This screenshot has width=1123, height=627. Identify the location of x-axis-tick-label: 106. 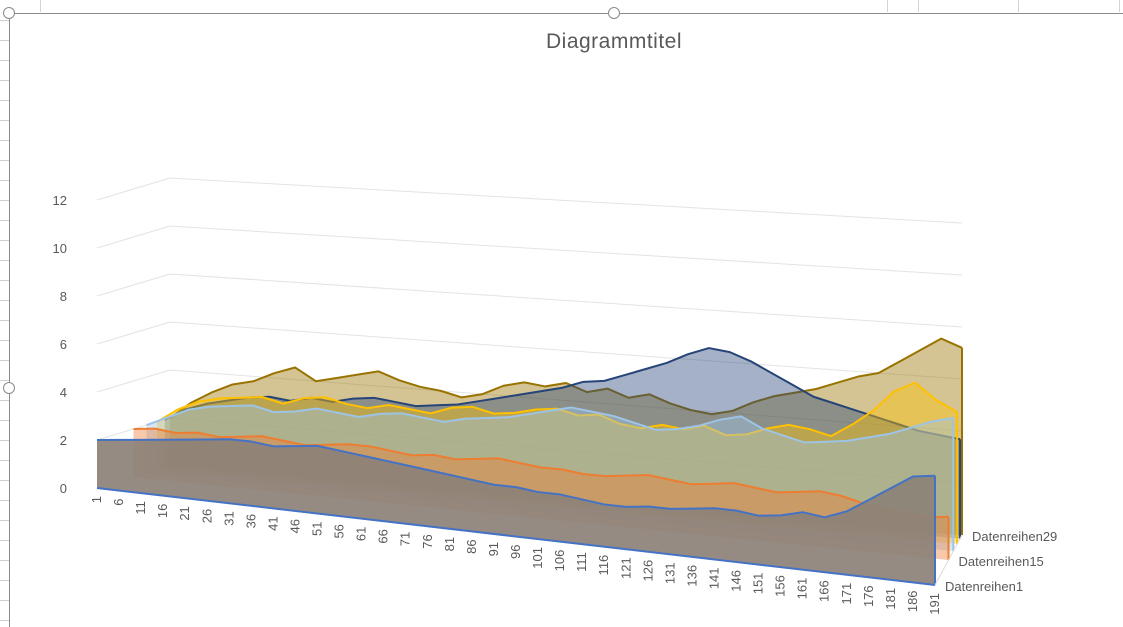
(559, 561).